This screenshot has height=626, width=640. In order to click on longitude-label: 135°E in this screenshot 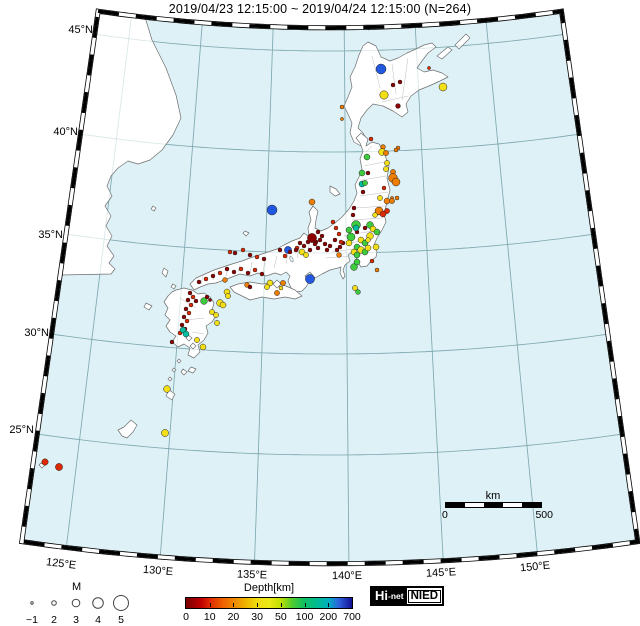, I will do `click(252, 575)`.